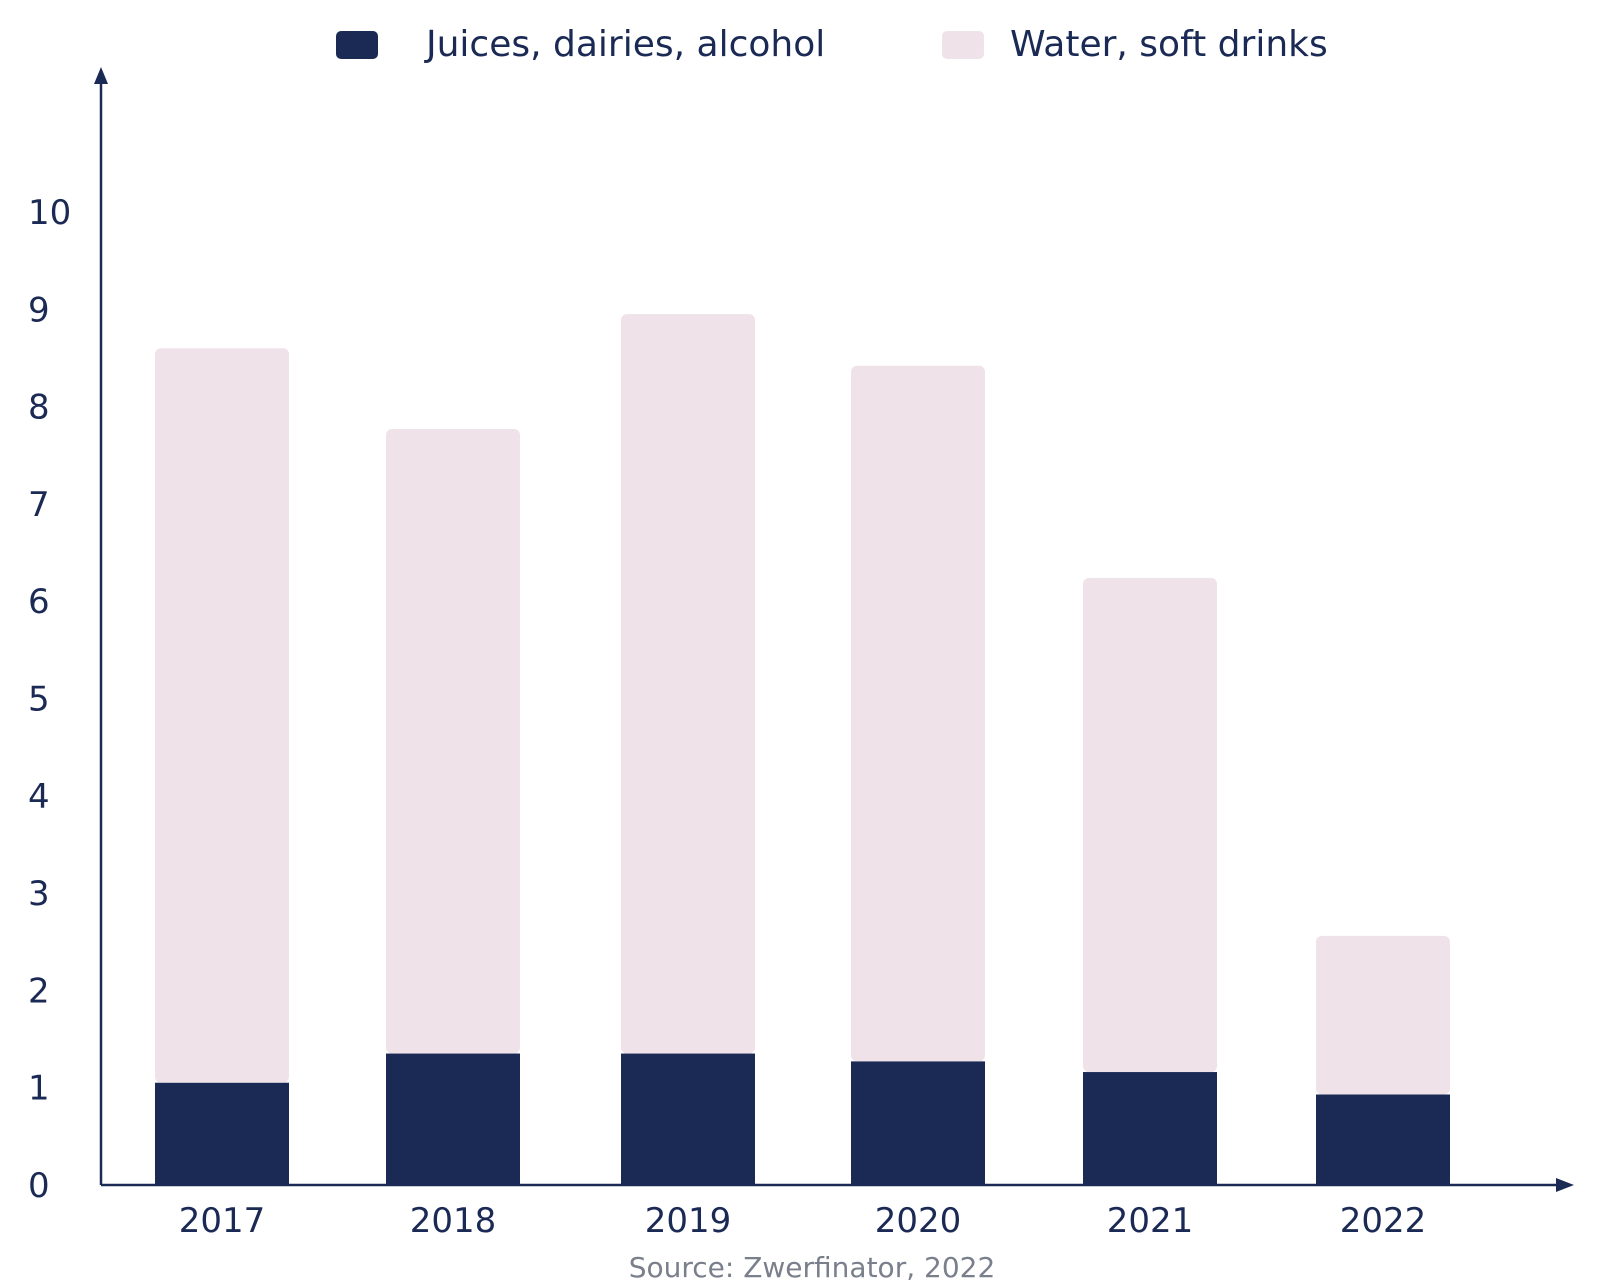 This screenshot has height=1284, width=1602. What do you see at coordinates (39, 505) in the screenshot?
I see `y-tick-label: 7` at bounding box center [39, 505].